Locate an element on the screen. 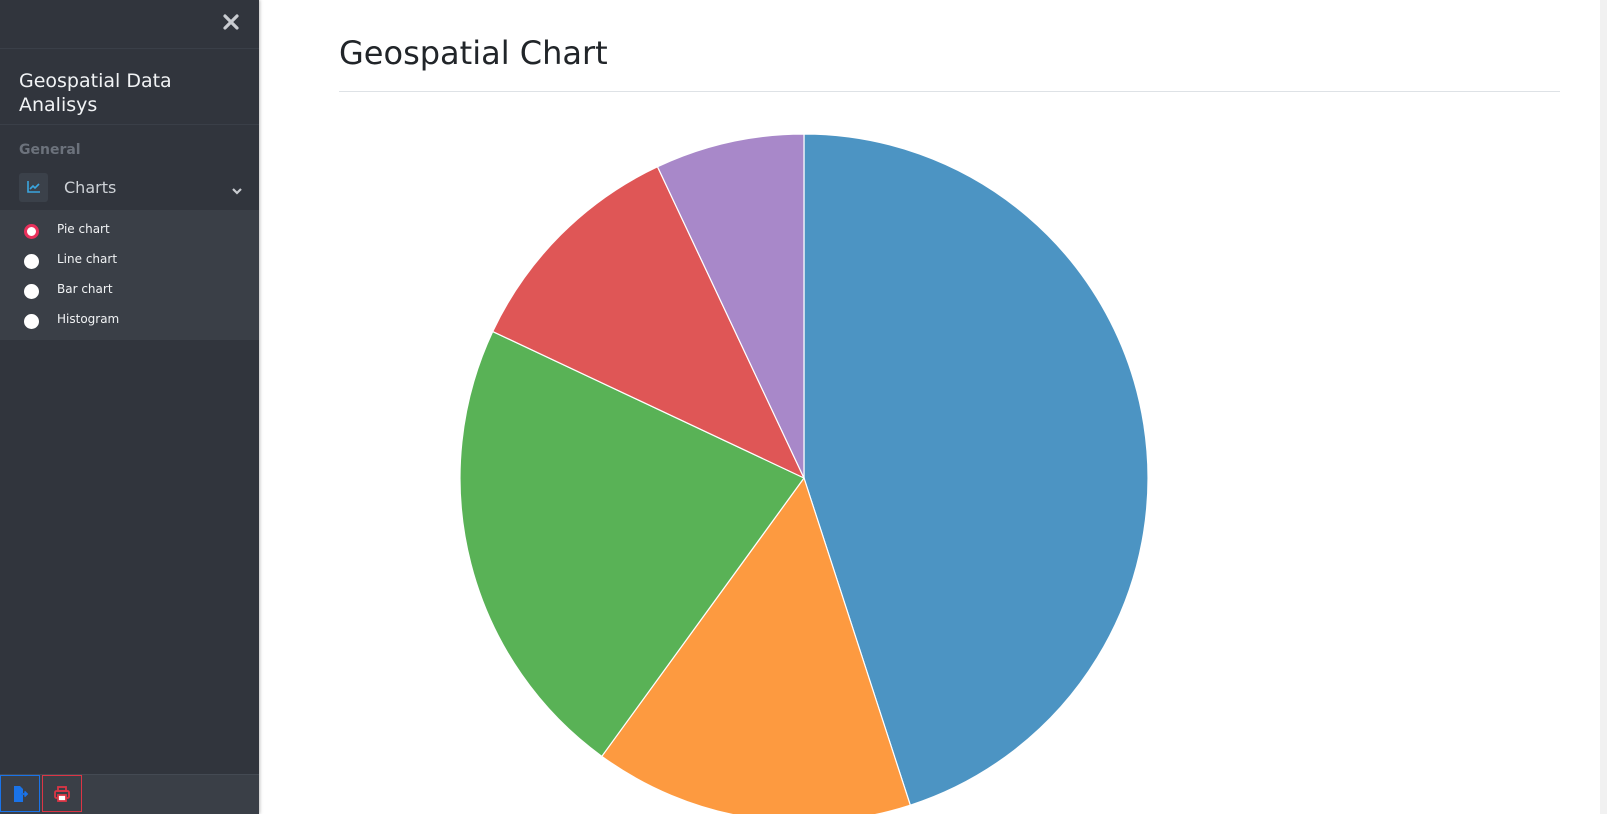  menu-item-charts: Charts is located at coordinates (129, 187).